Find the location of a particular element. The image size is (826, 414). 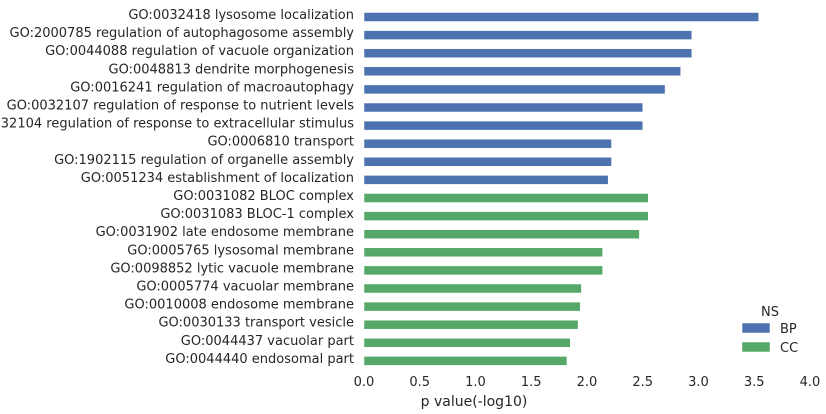

category-label-cc-9: GO:0044440 endosomal part is located at coordinates (259, 359).